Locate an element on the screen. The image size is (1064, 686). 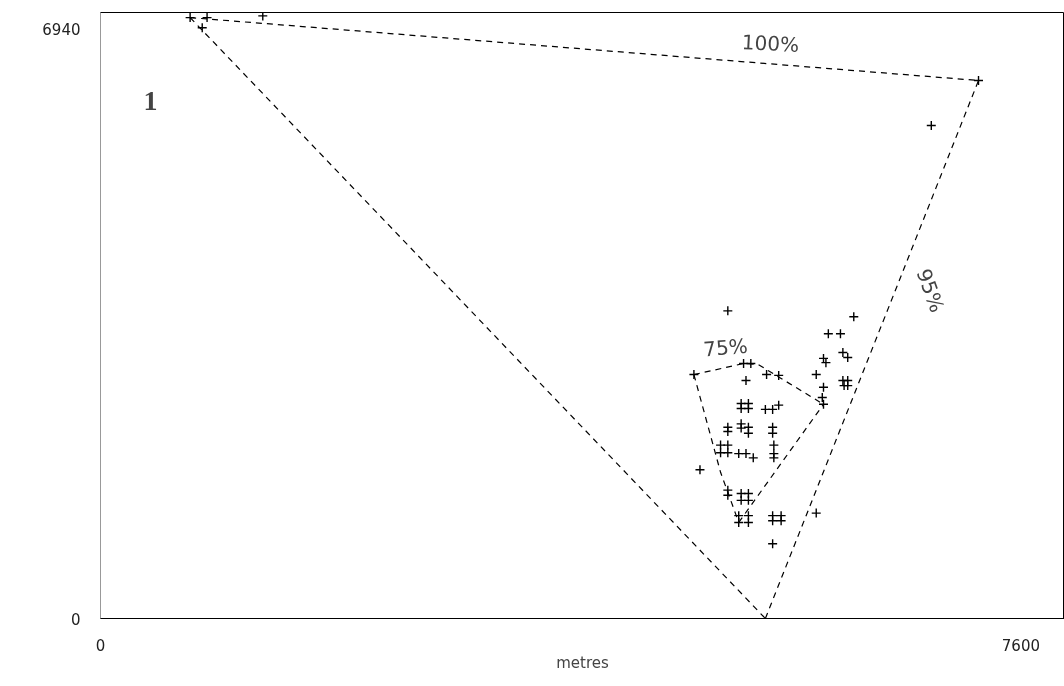
y-tick-label: 6940 is located at coordinates (61, 29).